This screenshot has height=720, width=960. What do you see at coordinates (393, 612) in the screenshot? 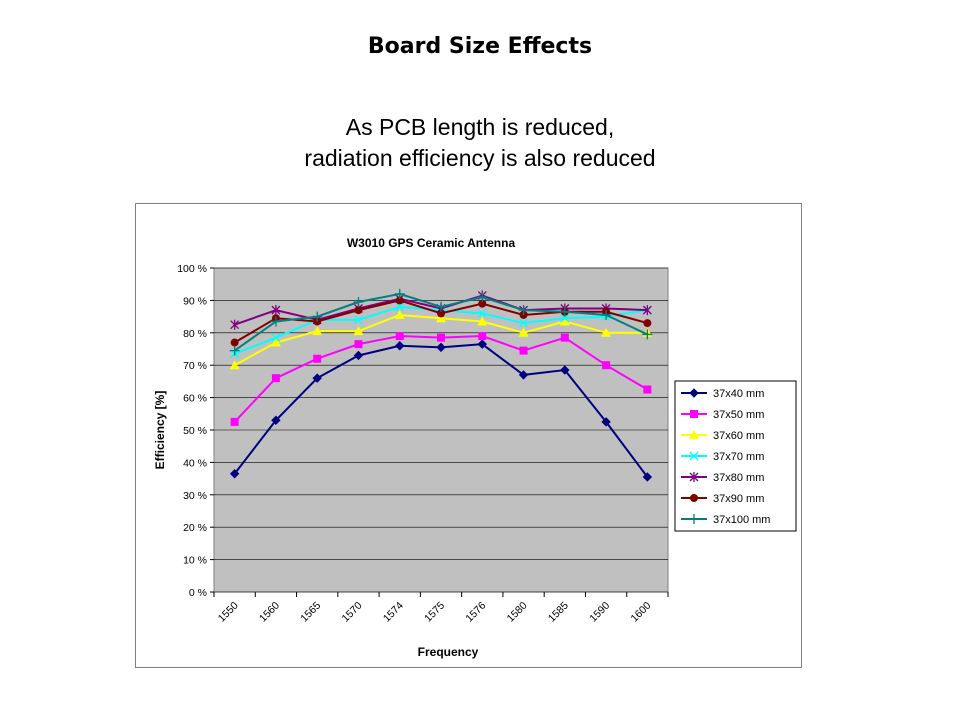
I see `x-tick-label: 1574` at bounding box center [393, 612].